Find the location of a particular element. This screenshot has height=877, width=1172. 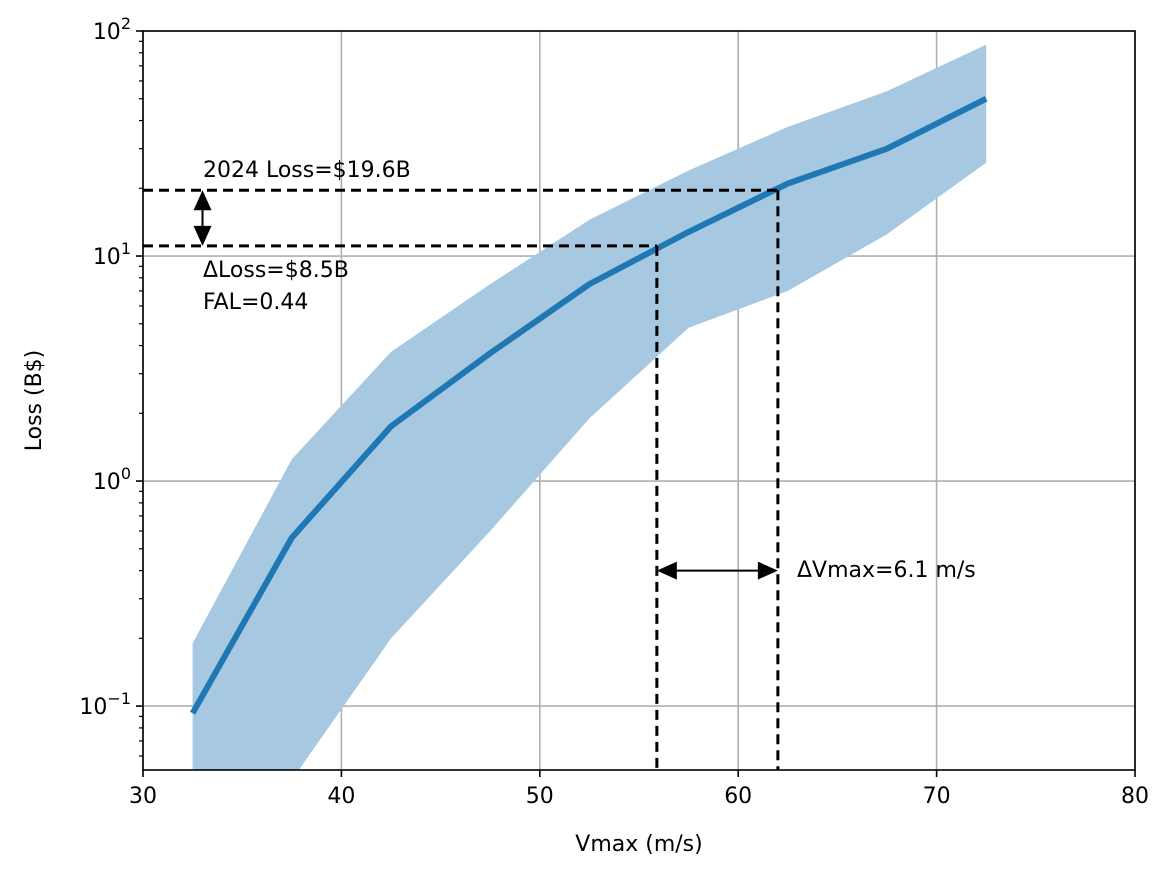

arrow-delta-vmax-head-right is located at coordinates (767, 570).